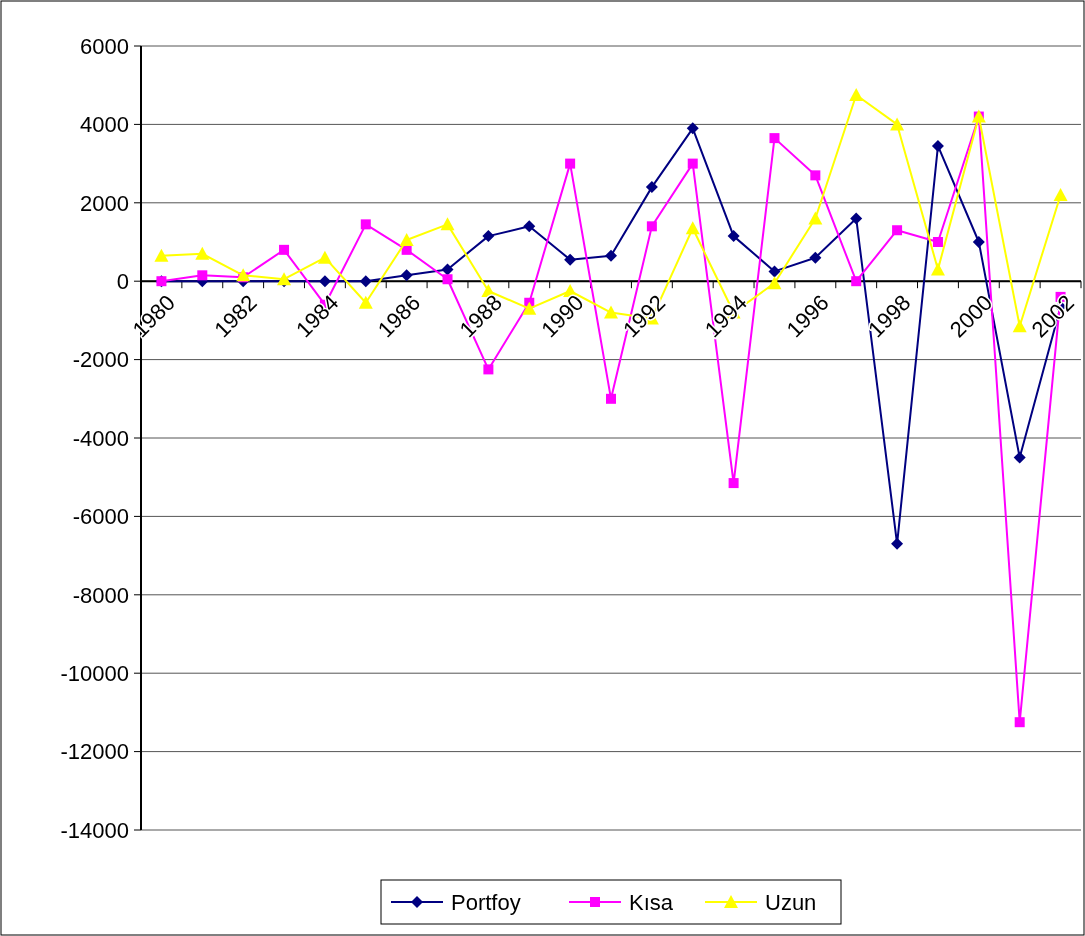  What do you see at coordinates (100, 438) in the screenshot?
I see `y-tick-label: -4000` at bounding box center [100, 438].